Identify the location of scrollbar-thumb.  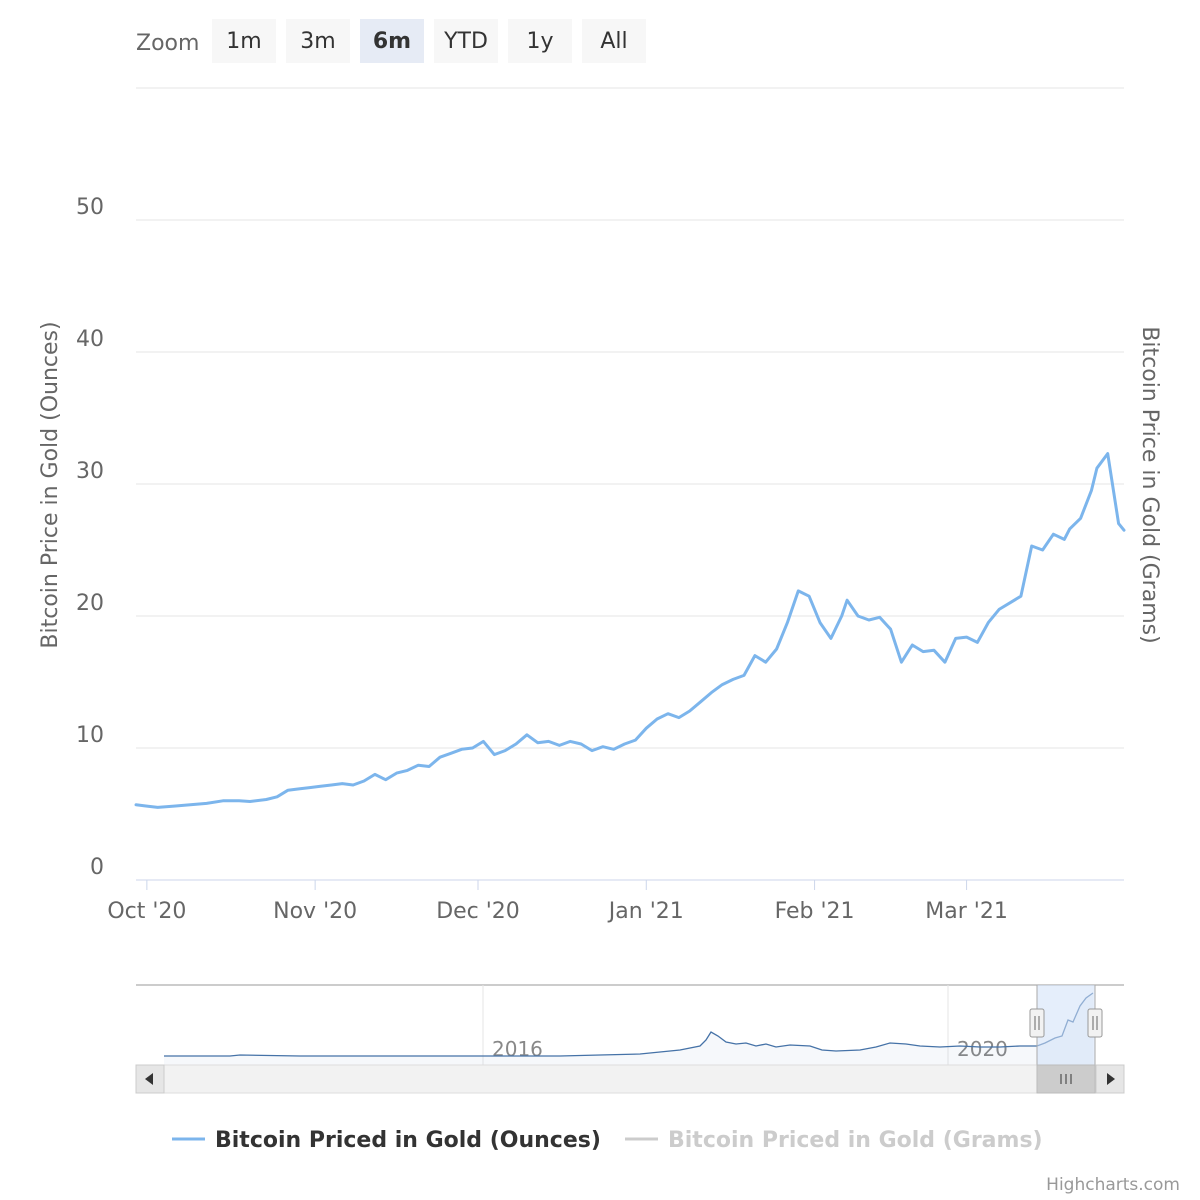
(1066, 1079).